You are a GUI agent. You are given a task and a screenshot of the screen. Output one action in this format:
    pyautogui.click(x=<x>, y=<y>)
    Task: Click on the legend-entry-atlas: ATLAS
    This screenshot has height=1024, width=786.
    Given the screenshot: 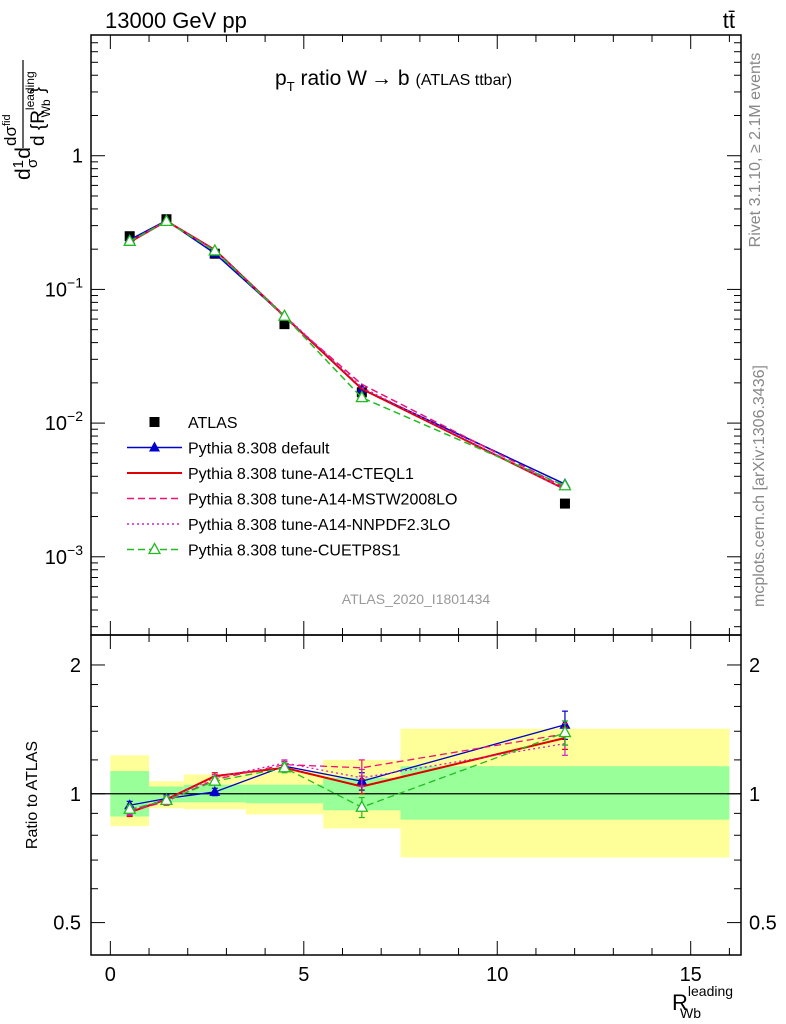 What is the action you would take?
    pyautogui.click(x=193, y=423)
    